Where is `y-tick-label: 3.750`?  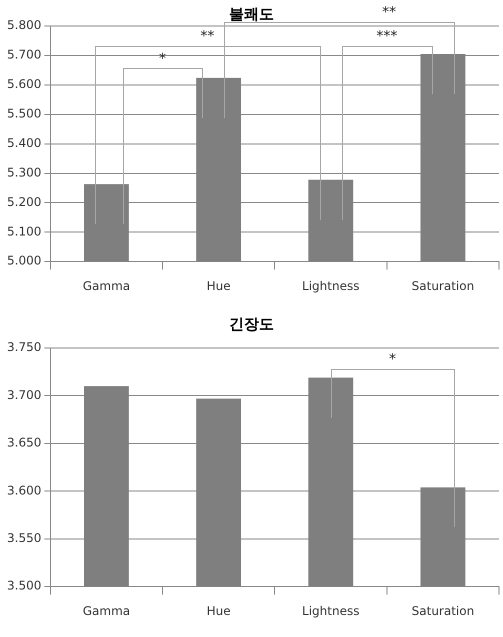 y-tick-label: 3.750 is located at coordinates (24, 347).